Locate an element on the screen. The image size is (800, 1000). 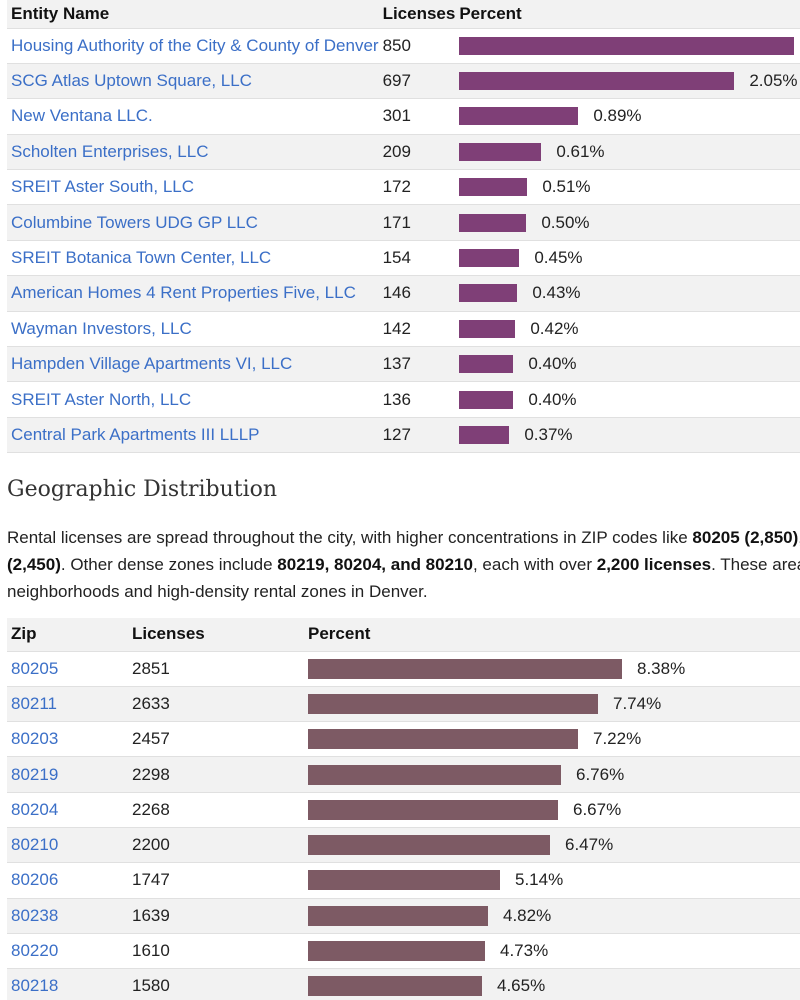
entity-percent-bar-wrap: 0.61% is located at coordinates (629, 152).